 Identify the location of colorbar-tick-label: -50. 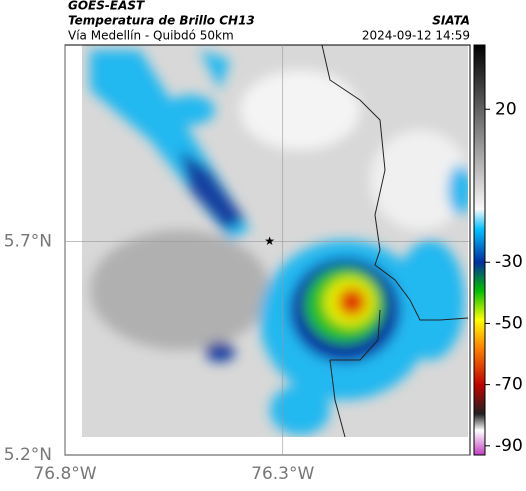
(509, 323).